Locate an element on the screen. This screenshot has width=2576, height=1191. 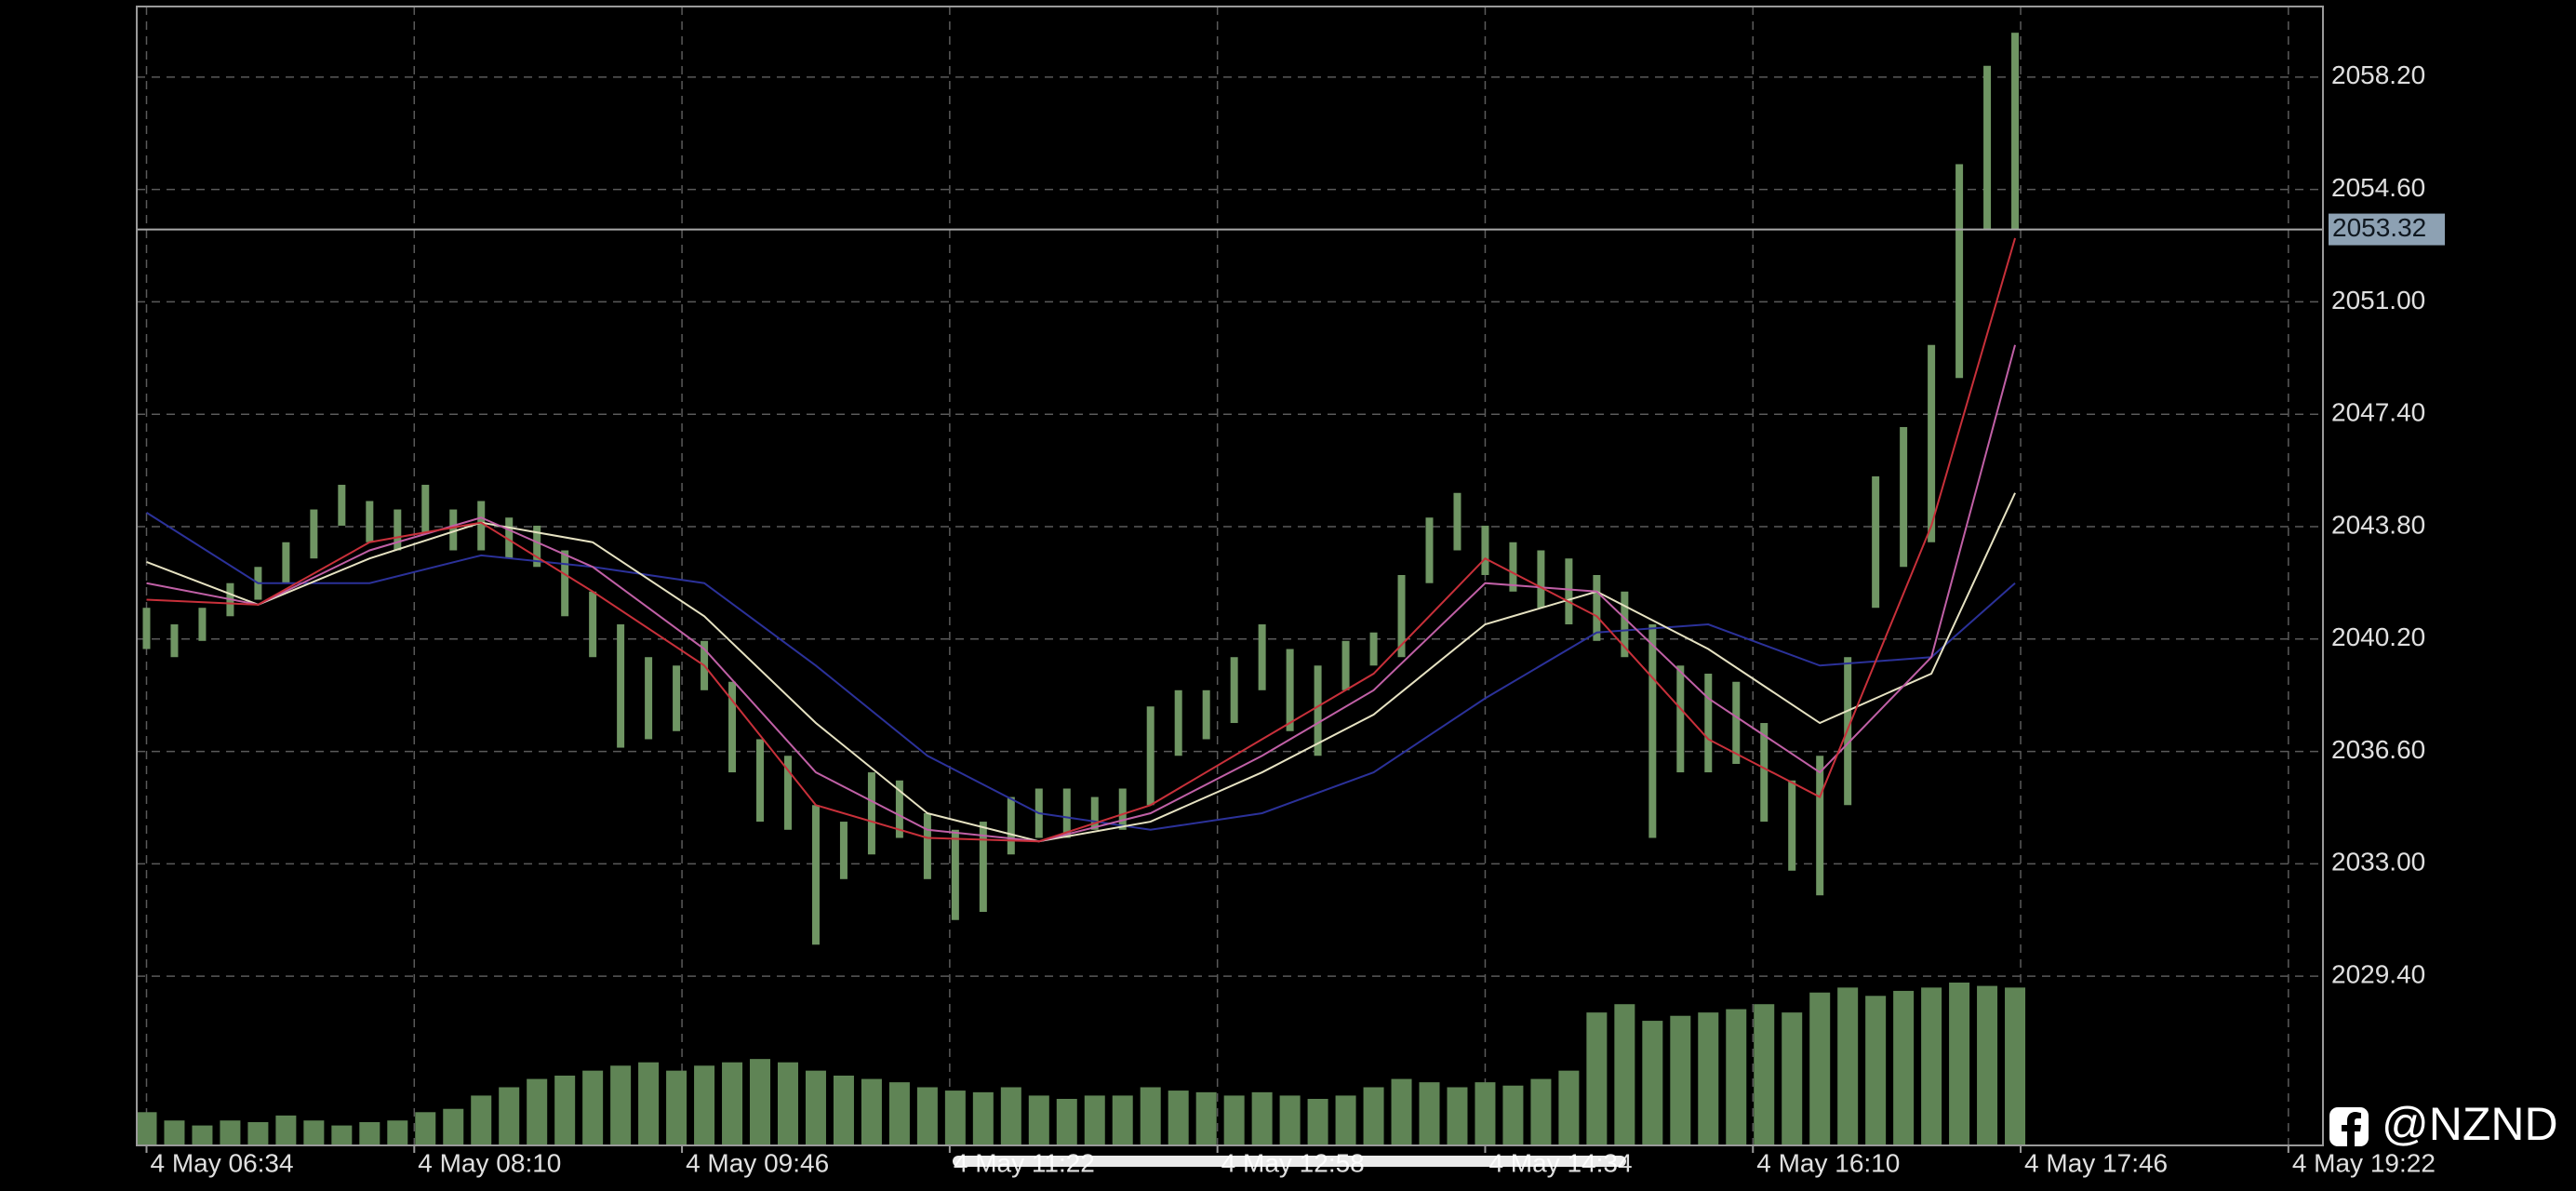
watermark: @NZND is located at coordinates (2443, 1124).